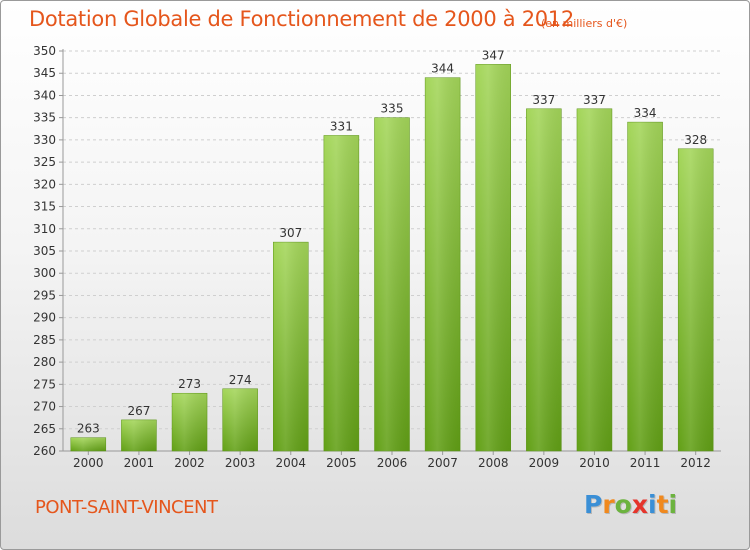 The image size is (750, 550). What do you see at coordinates (392, 109) in the screenshot?
I see `value-label: 335` at bounding box center [392, 109].